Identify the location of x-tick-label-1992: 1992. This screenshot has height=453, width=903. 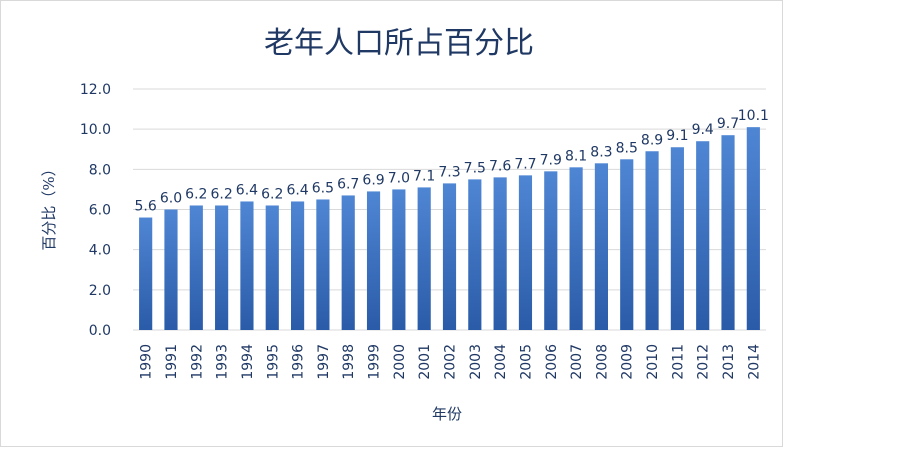
(197, 362).